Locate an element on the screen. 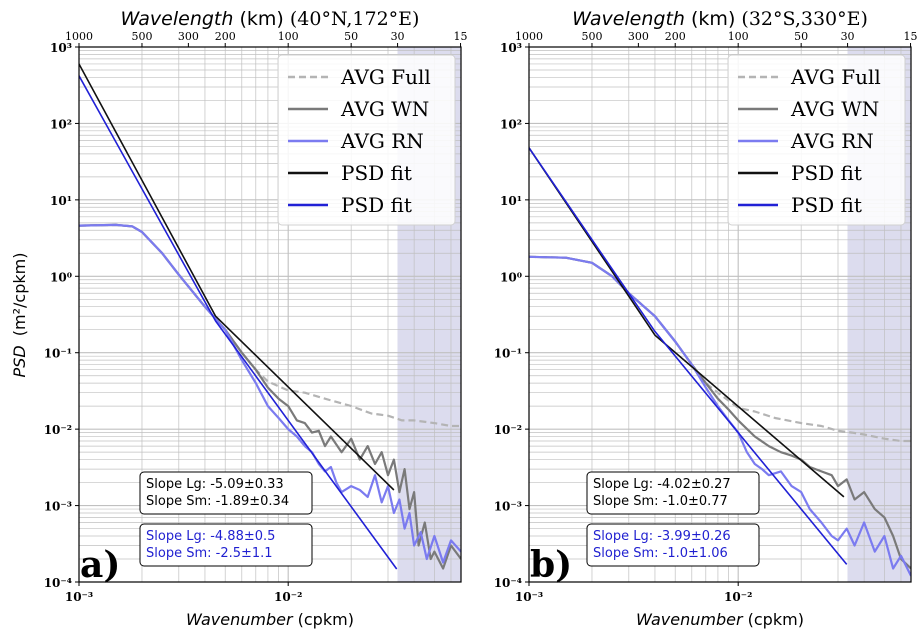 This screenshot has height=631, width=919. slope-box-blue: Slope Lg: -4.88±0.5 Slope Sm: -2.5±1.1 is located at coordinates (226, 545).